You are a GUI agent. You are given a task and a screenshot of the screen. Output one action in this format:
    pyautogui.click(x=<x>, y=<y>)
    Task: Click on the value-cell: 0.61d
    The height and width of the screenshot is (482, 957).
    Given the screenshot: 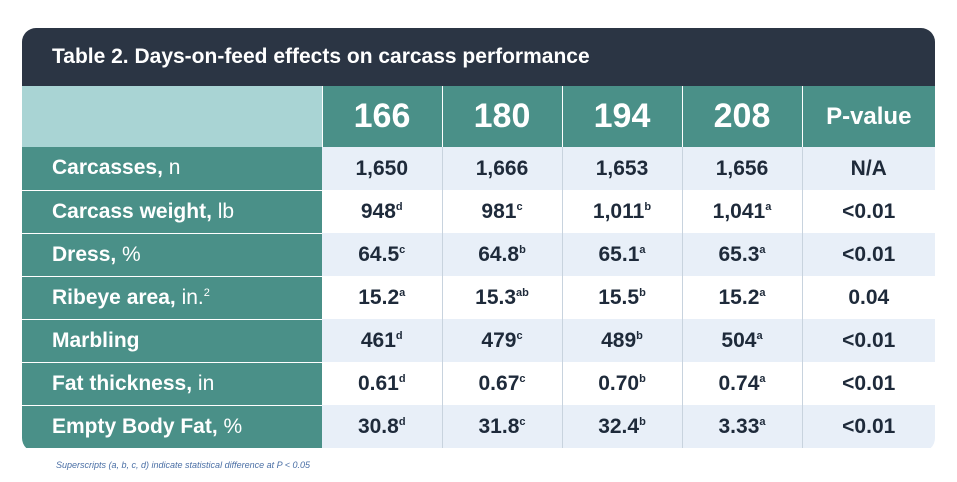 What is the action you would take?
    pyautogui.click(x=382, y=383)
    